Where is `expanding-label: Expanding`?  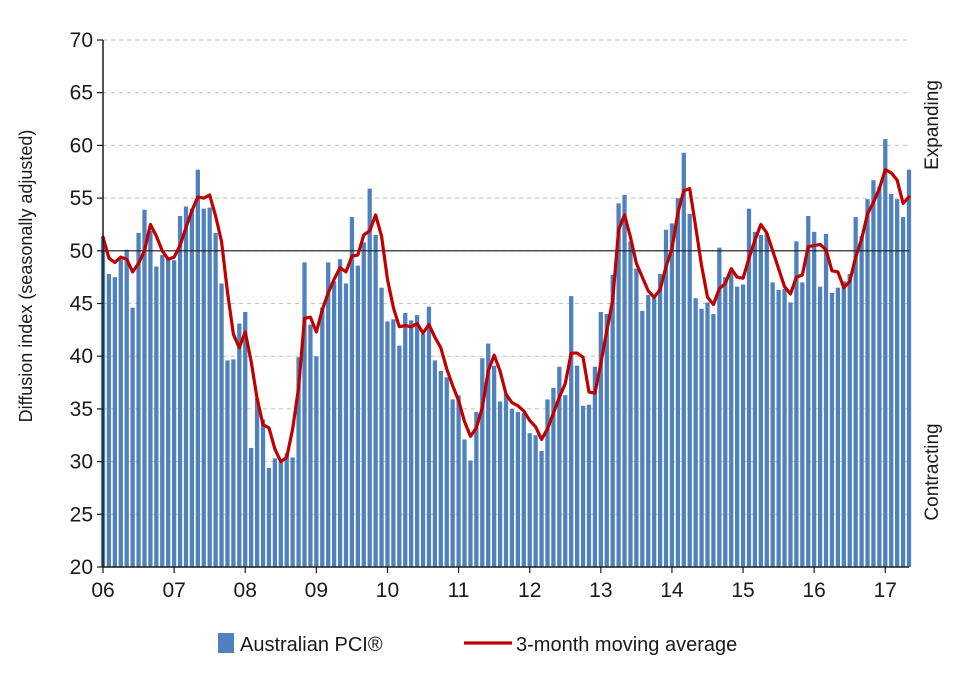
expanding-label: Expanding is located at coordinates (932, 125).